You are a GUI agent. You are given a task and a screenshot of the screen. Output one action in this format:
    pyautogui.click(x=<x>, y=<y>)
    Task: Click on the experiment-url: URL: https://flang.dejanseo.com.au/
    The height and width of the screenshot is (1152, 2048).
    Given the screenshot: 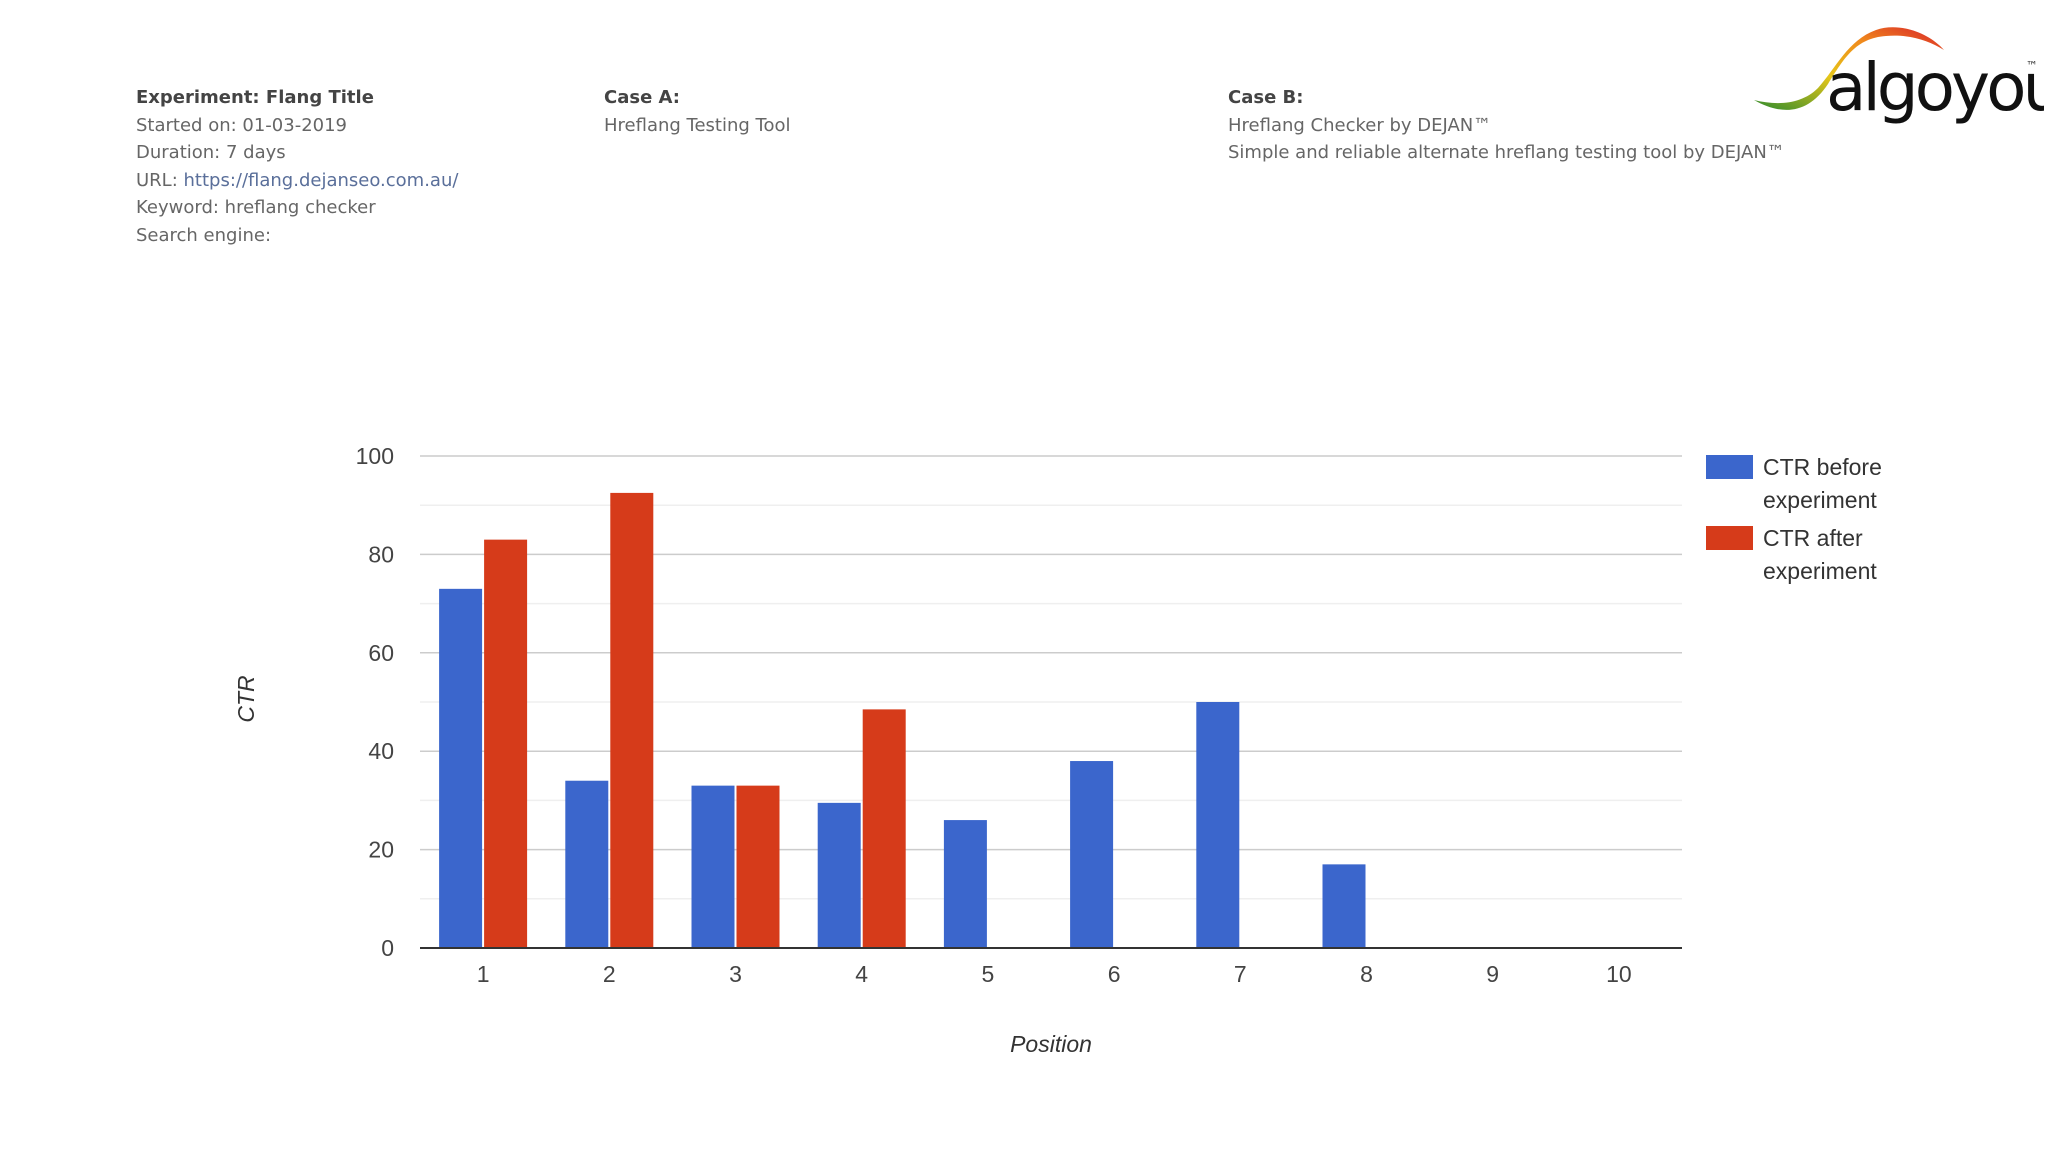 What is the action you would take?
    pyautogui.click(x=297, y=181)
    